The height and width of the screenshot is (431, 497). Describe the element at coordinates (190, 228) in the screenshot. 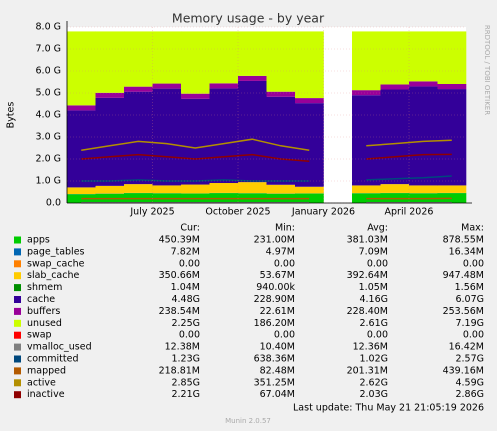

I see `column-header: Cur:` at that location.